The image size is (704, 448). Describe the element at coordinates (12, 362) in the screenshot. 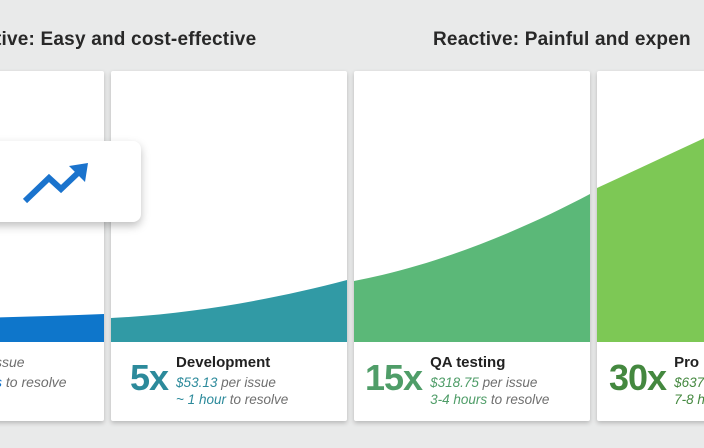

I see `cost-per-issue: ssue` at that location.